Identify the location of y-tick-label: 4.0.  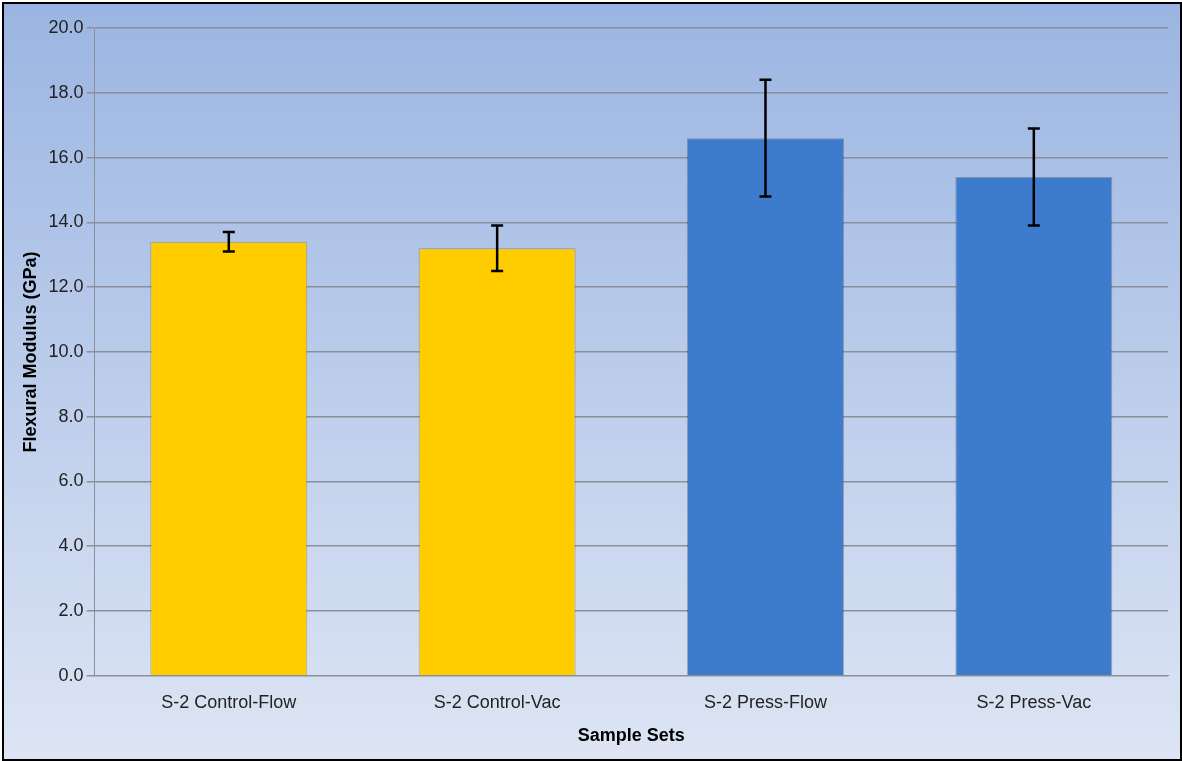
(71, 545).